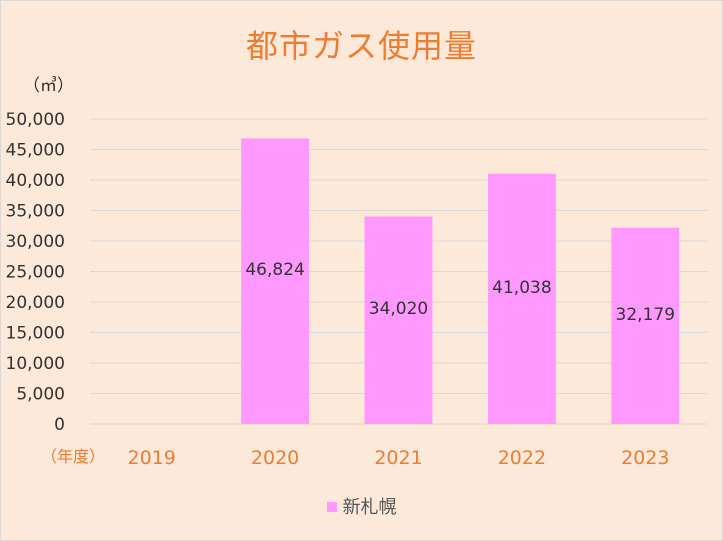 This screenshot has width=723, height=541. I want to click on y-unit-label: （㎥）, so click(48, 86).